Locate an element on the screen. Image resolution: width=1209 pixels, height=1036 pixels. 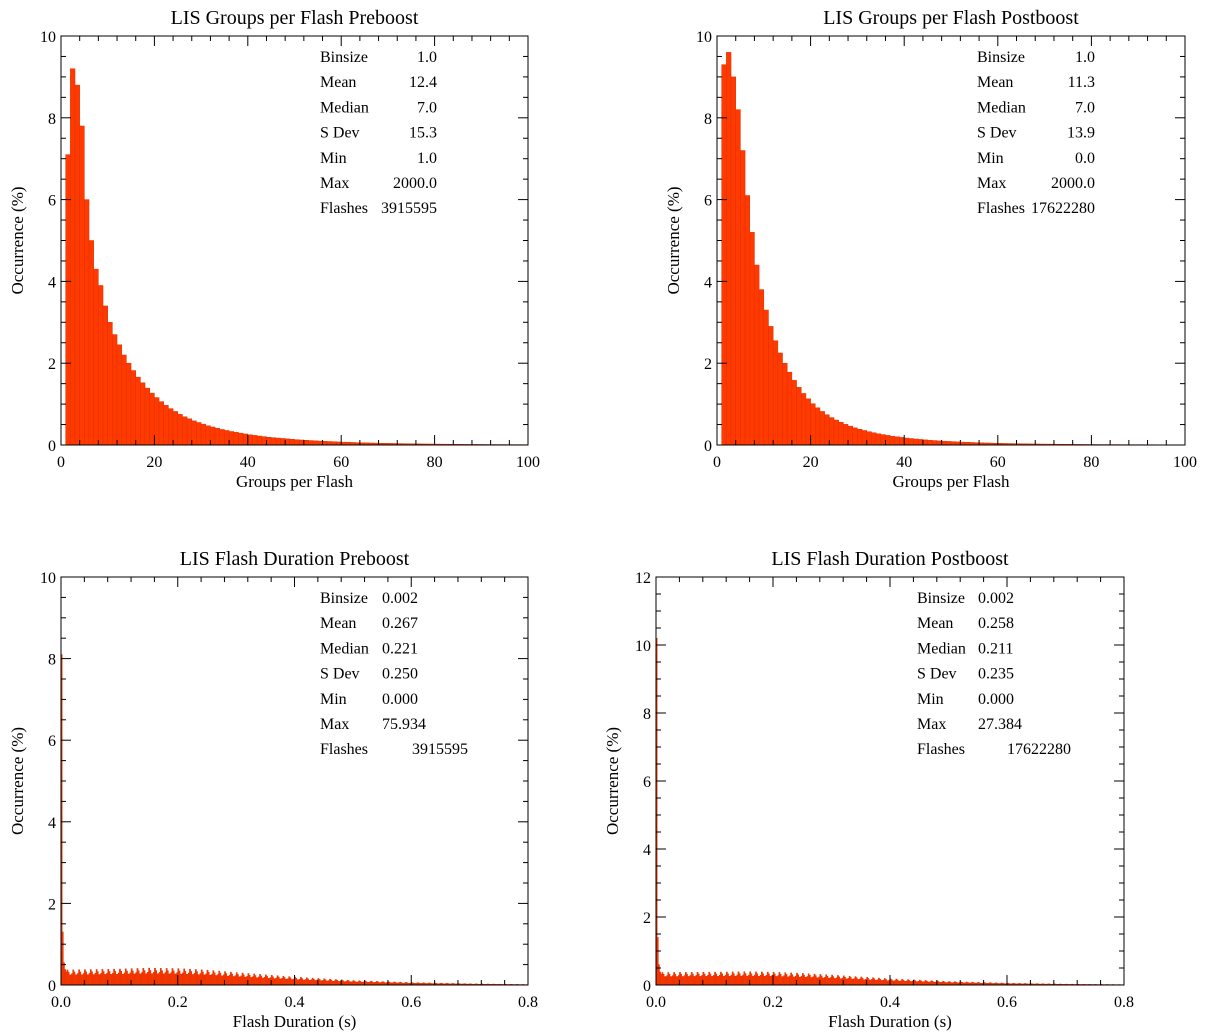
stat-value: 17622280 is located at coordinates (1063, 208).